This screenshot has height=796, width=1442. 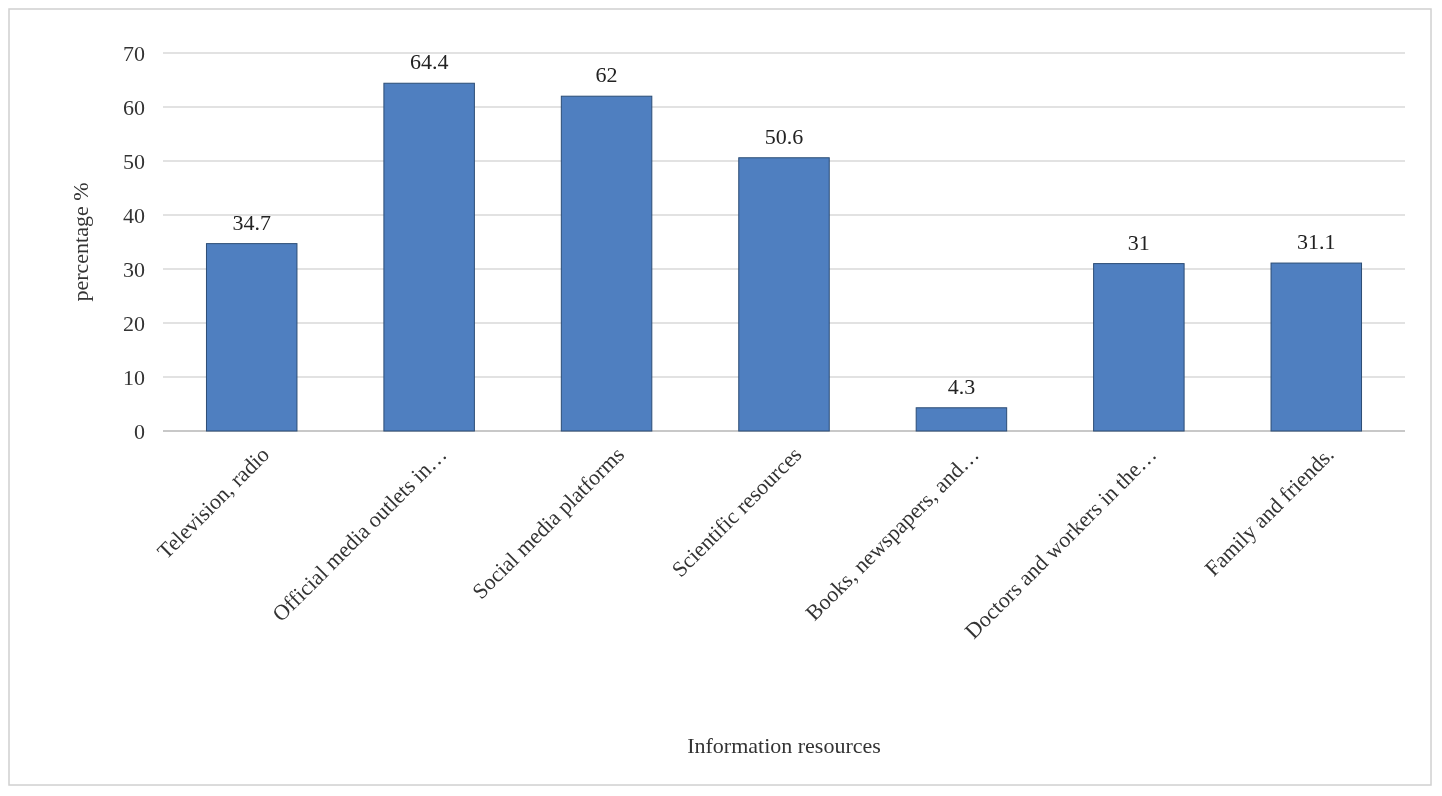 What do you see at coordinates (784, 136) in the screenshot?
I see `data-label: 50.6` at bounding box center [784, 136].